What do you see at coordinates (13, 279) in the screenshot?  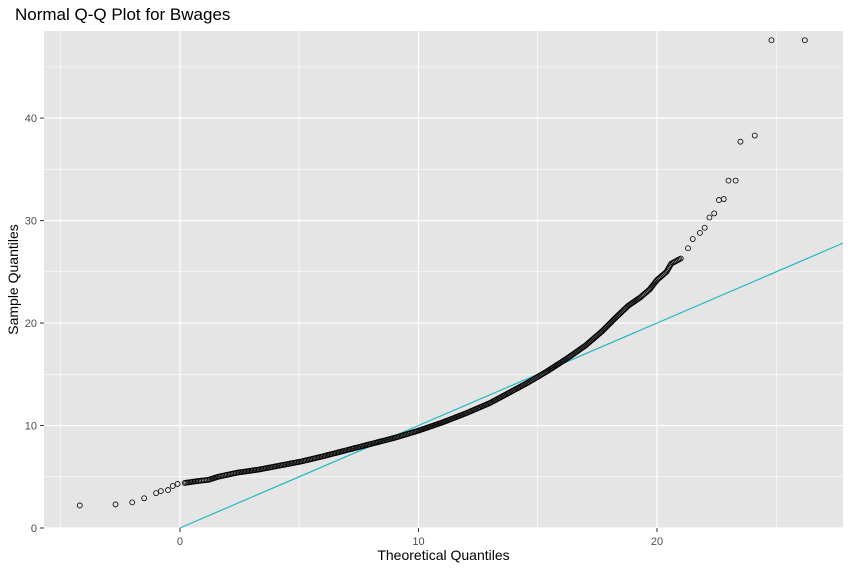 I see `y-axis-title: Sample Quantiles` at bounding box center [13, 279].